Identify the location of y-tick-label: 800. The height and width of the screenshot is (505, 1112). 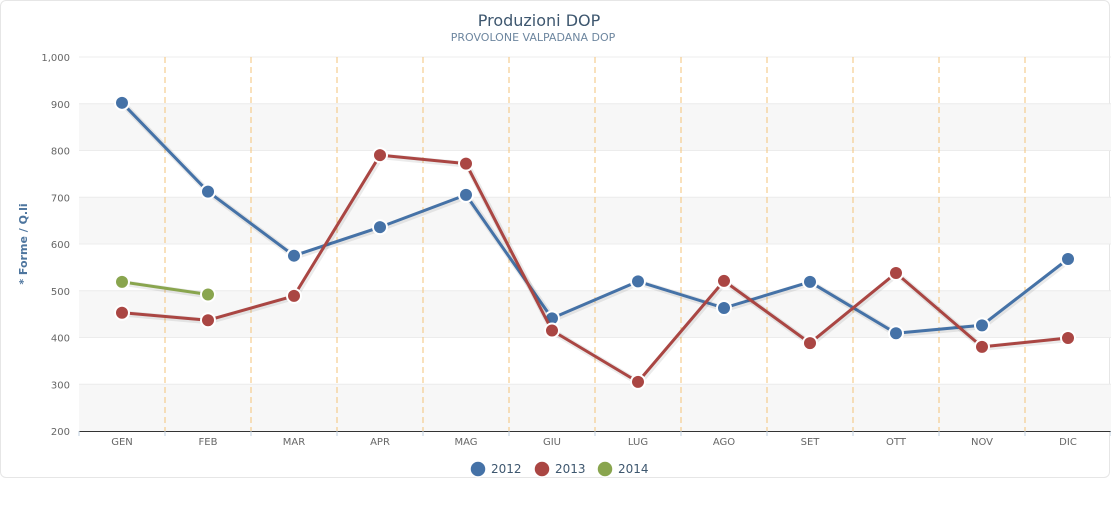
(60, 152).